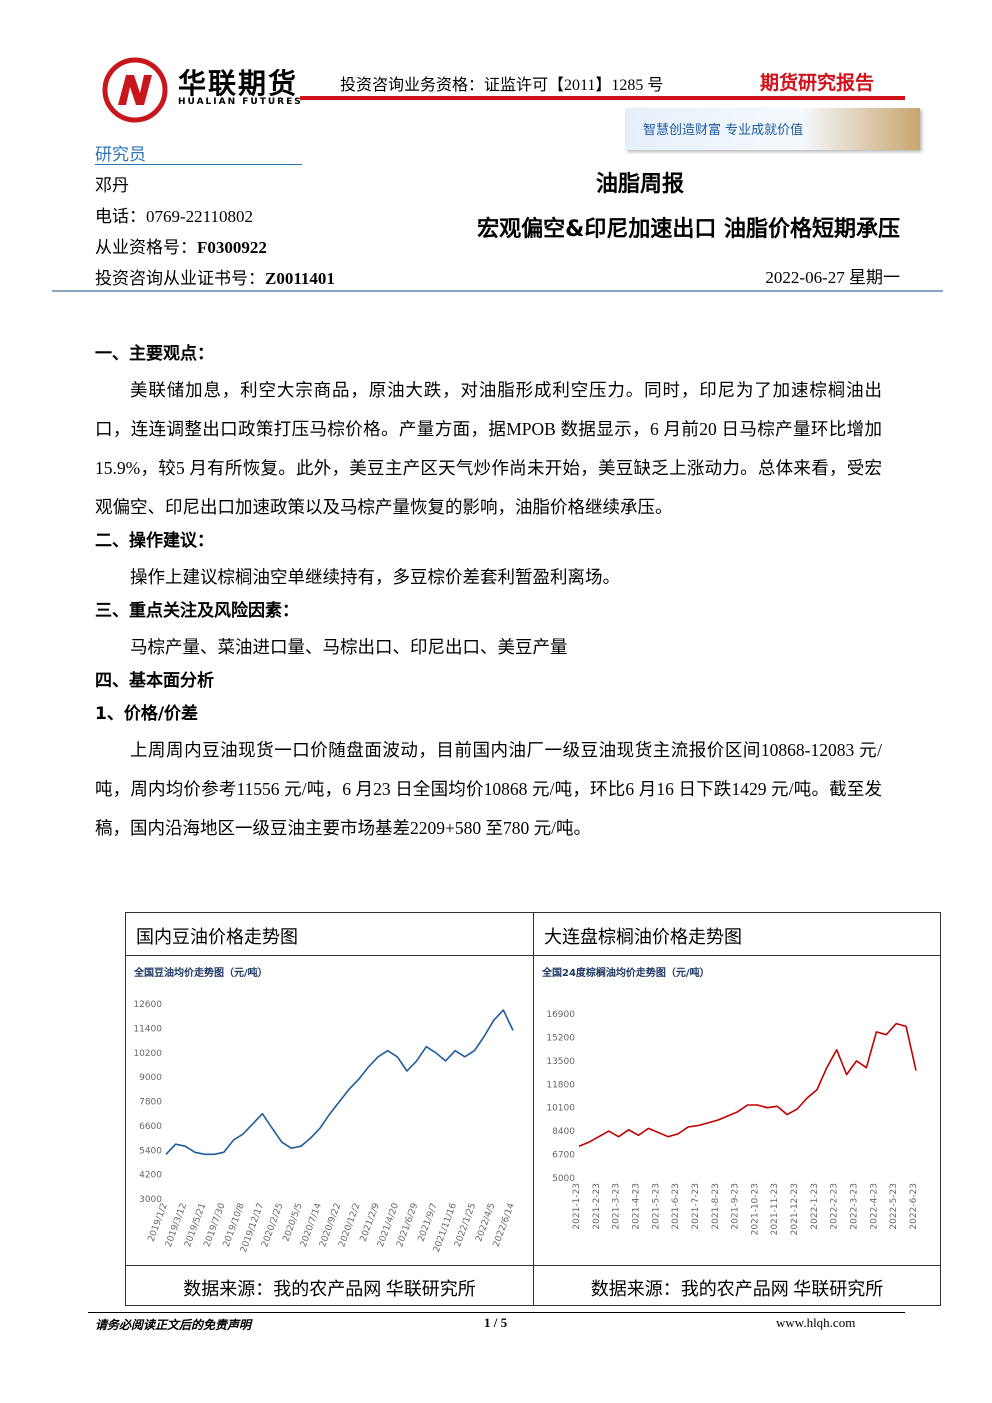  What do you see at coordinates (817, 83) in the screenshot?
I see `report-type: 期货研究报告` at bounding box center [817, 83].